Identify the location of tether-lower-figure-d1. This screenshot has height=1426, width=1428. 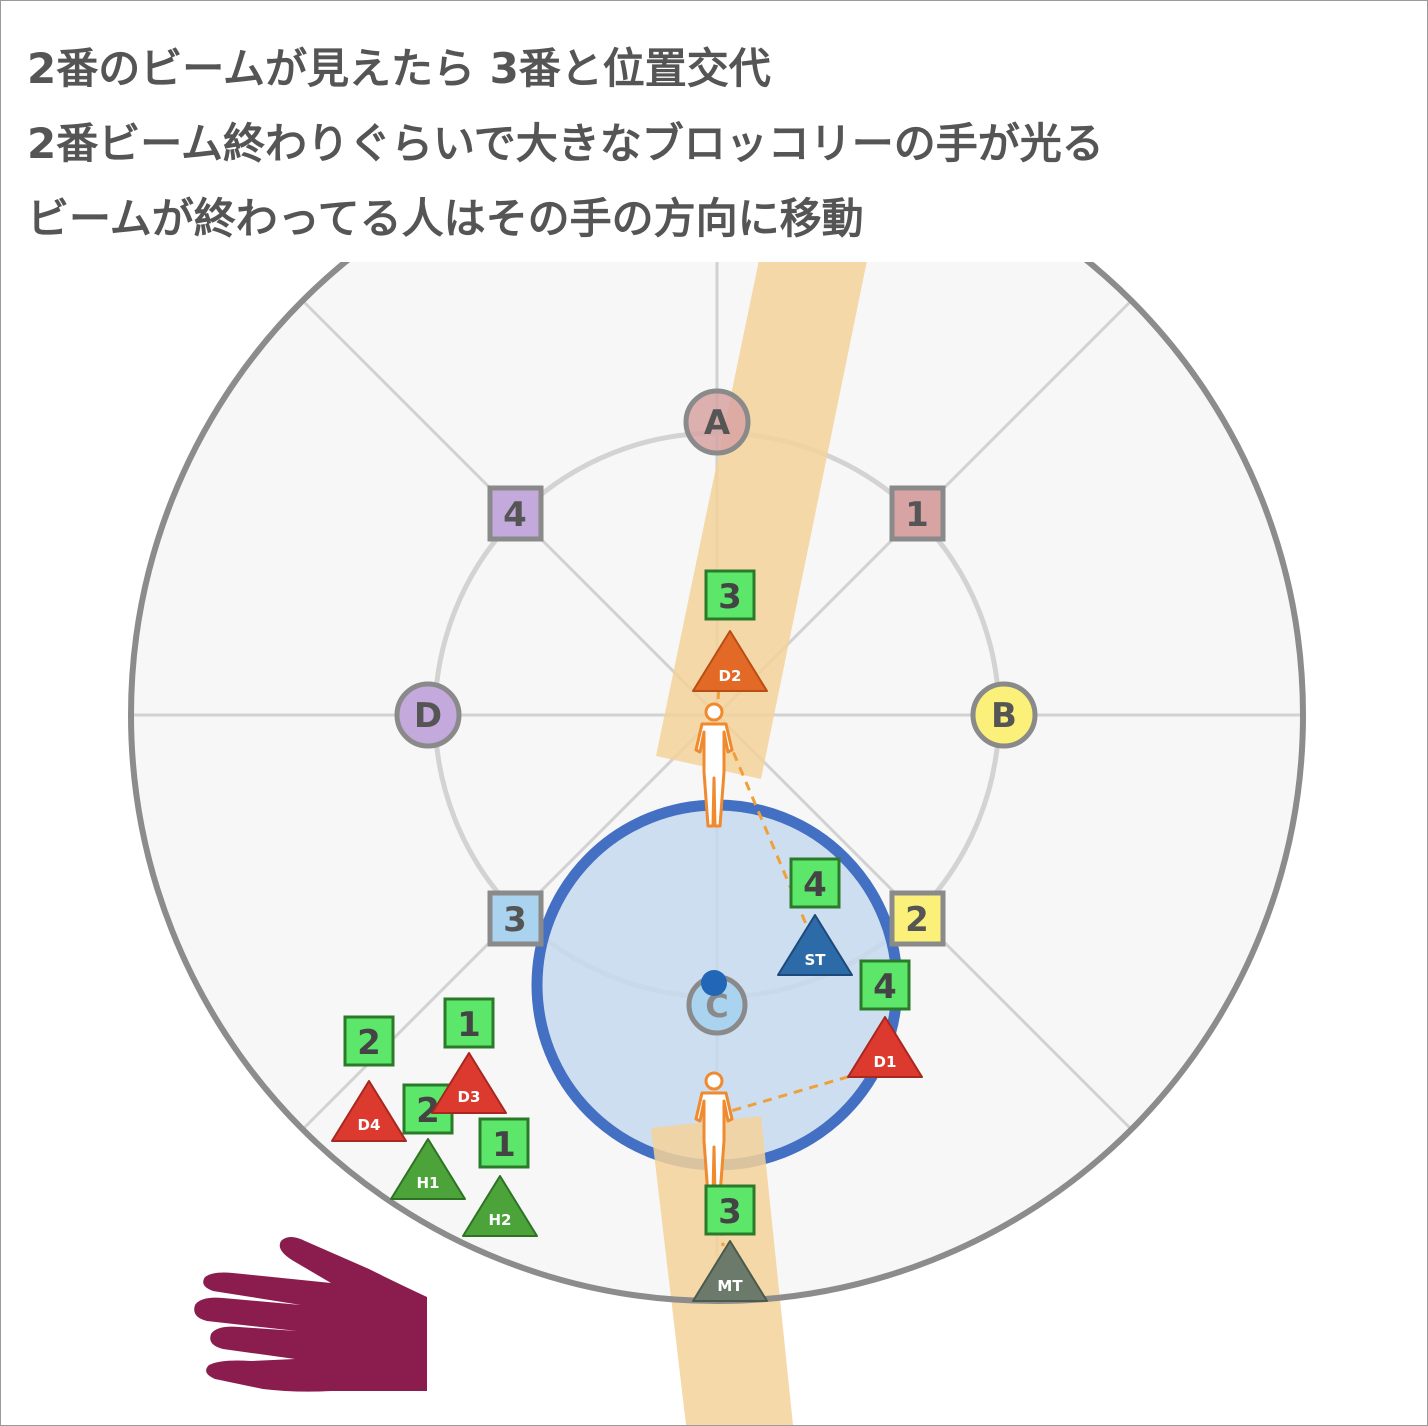
(789, 1094).